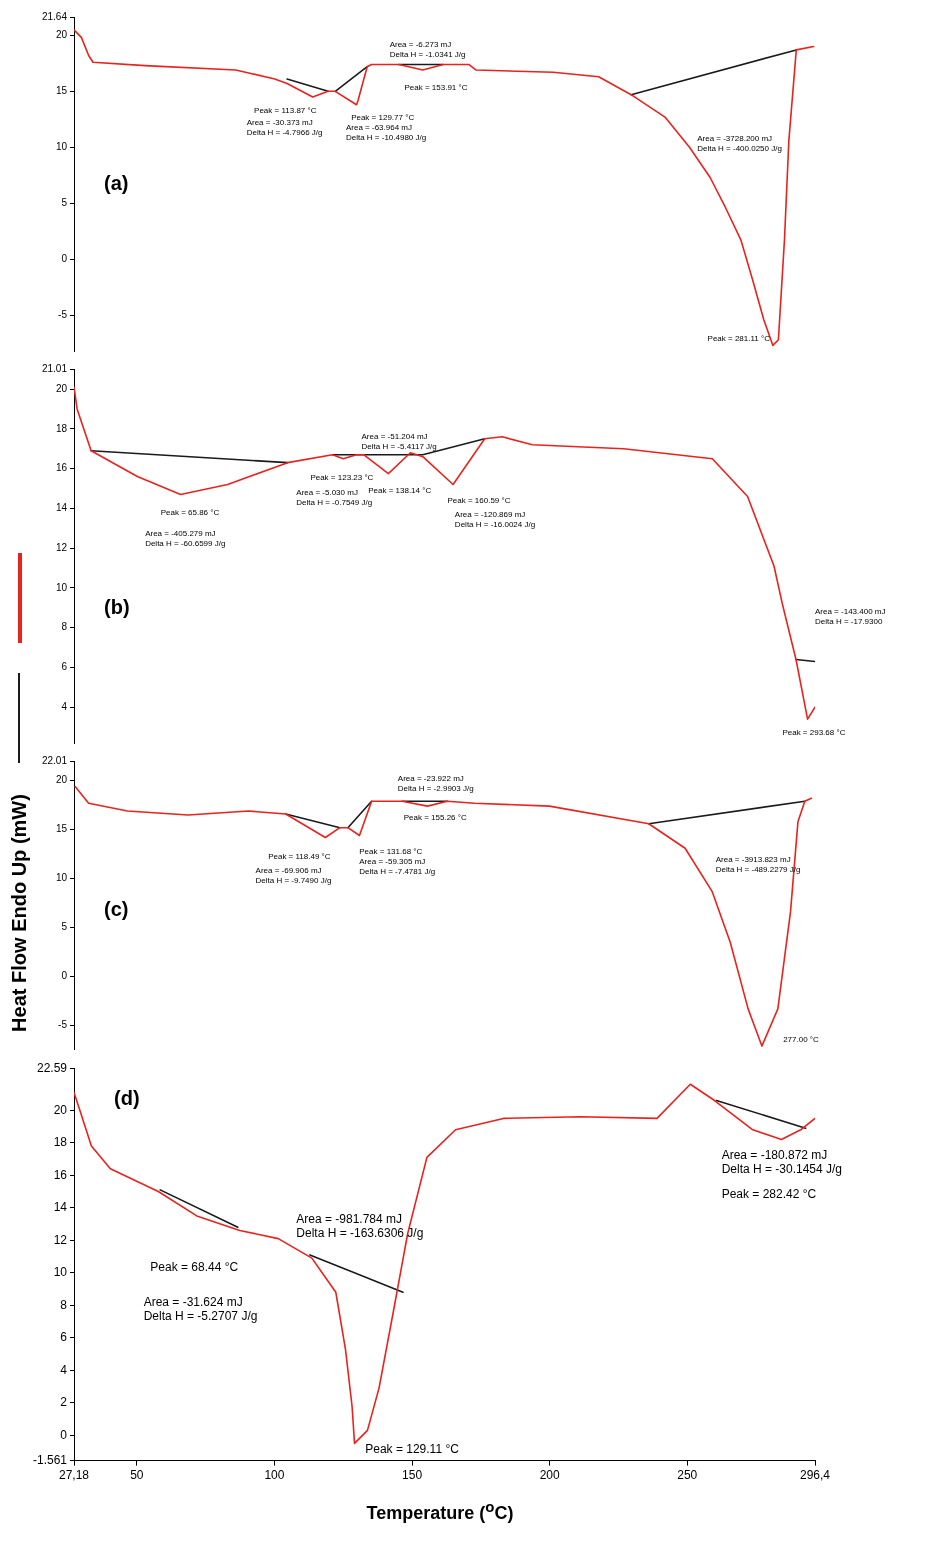 The width and height of the screenshot is (939, 1547). I want to click on y-tick-label: 22.01, so click(54, 760).